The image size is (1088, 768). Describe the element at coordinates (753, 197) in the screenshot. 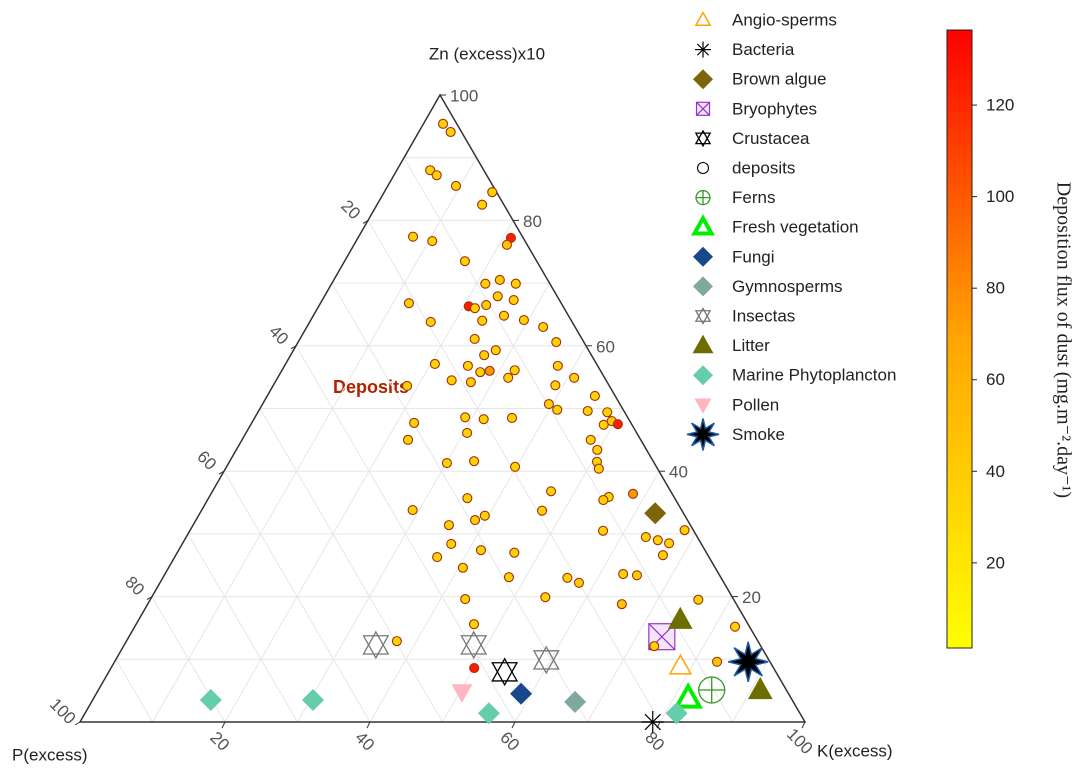

I see `legend-label: Ferns` at that location.